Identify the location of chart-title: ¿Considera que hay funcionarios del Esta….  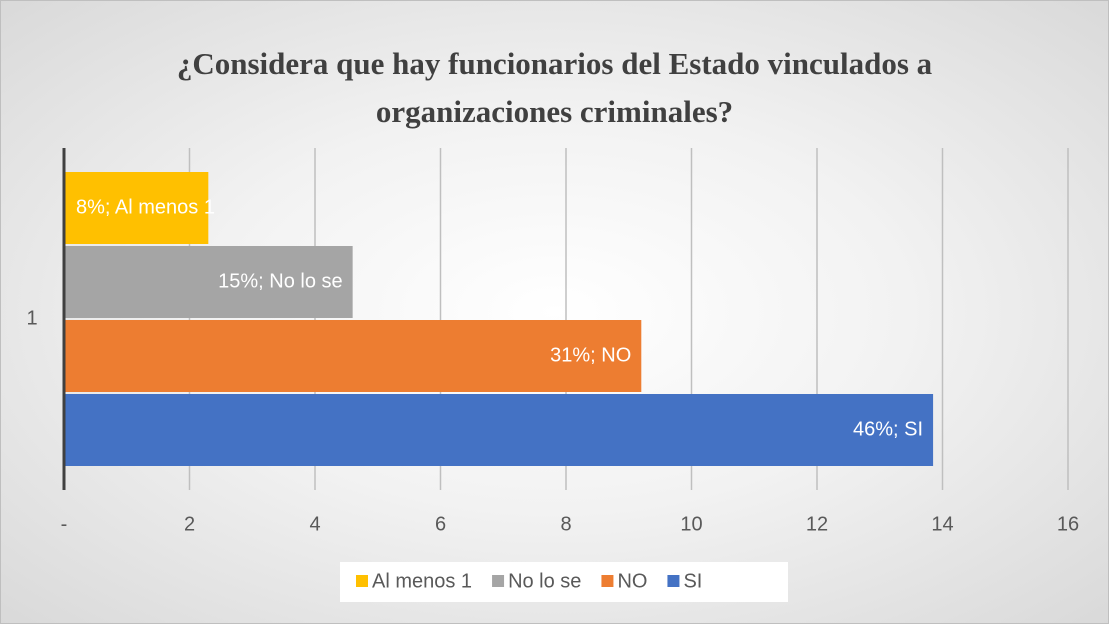
(554, 87).